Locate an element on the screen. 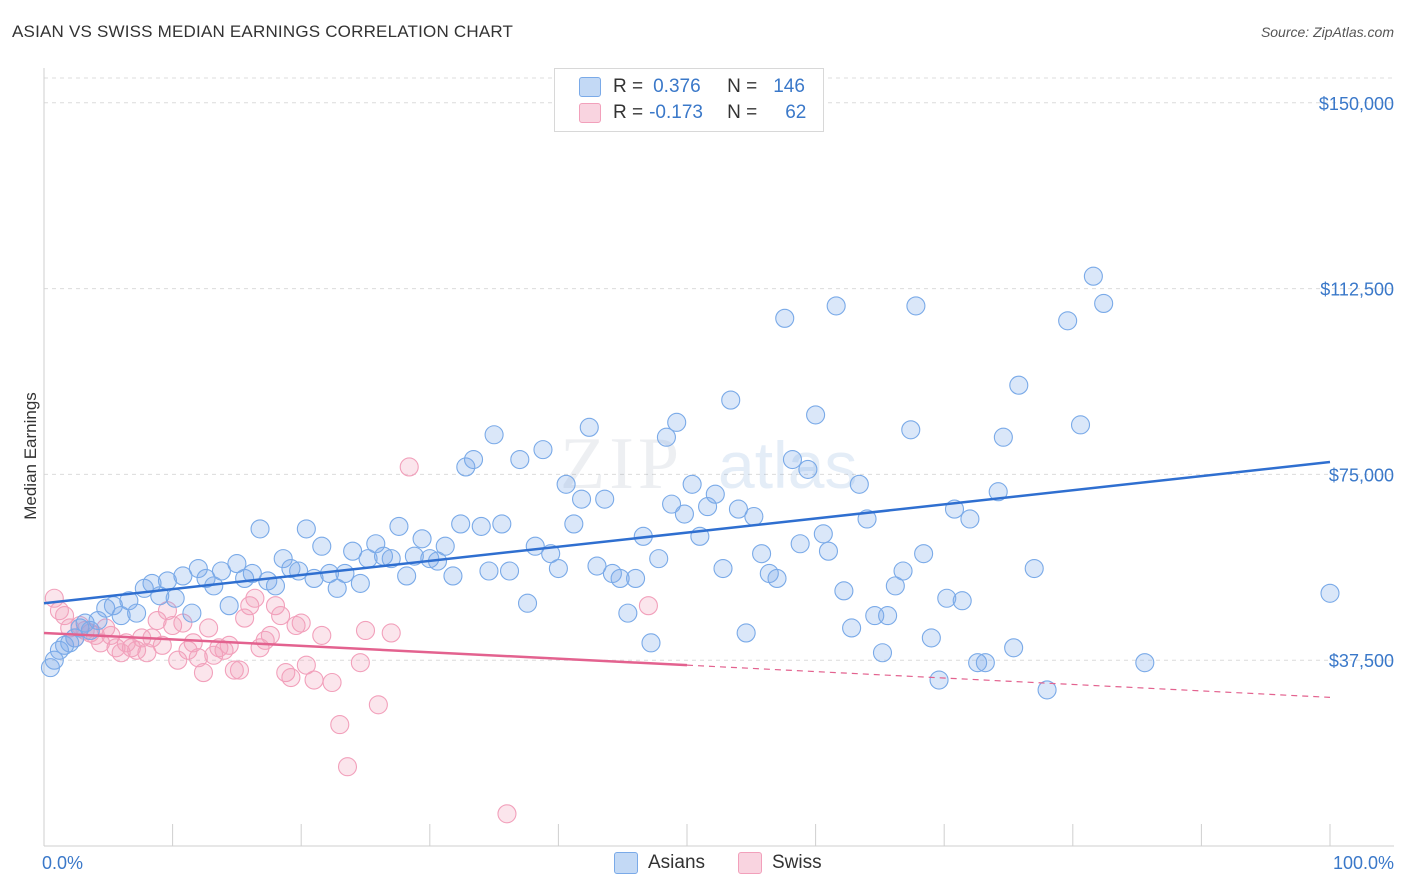 The image size is (1406, 892). swiss-trend-extension is located at coordinates (1008, 681).